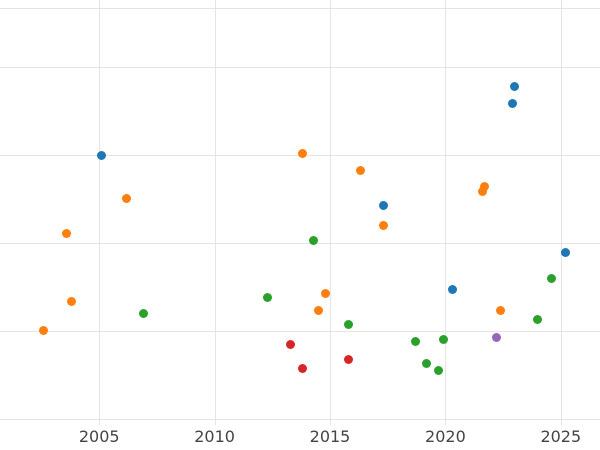 This screenshot has width=600, height=450. I want to click on x-tick-label: 2015, so click(330, 436).